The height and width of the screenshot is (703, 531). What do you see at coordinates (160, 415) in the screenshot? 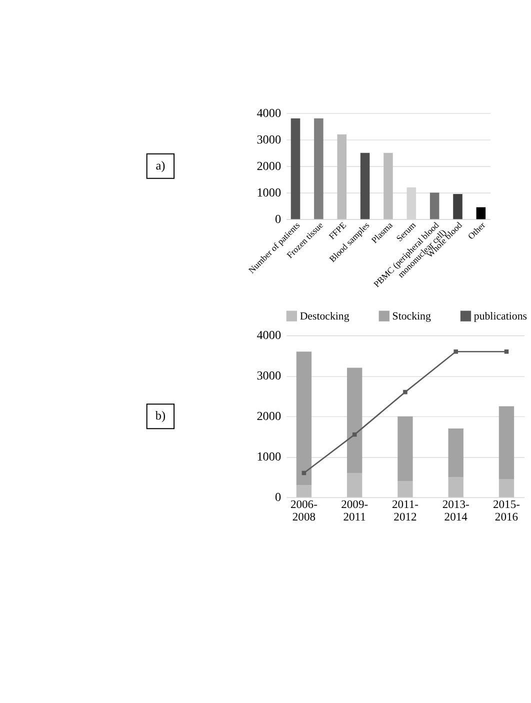
I see `text: b)` at bounding box center [160, 415].